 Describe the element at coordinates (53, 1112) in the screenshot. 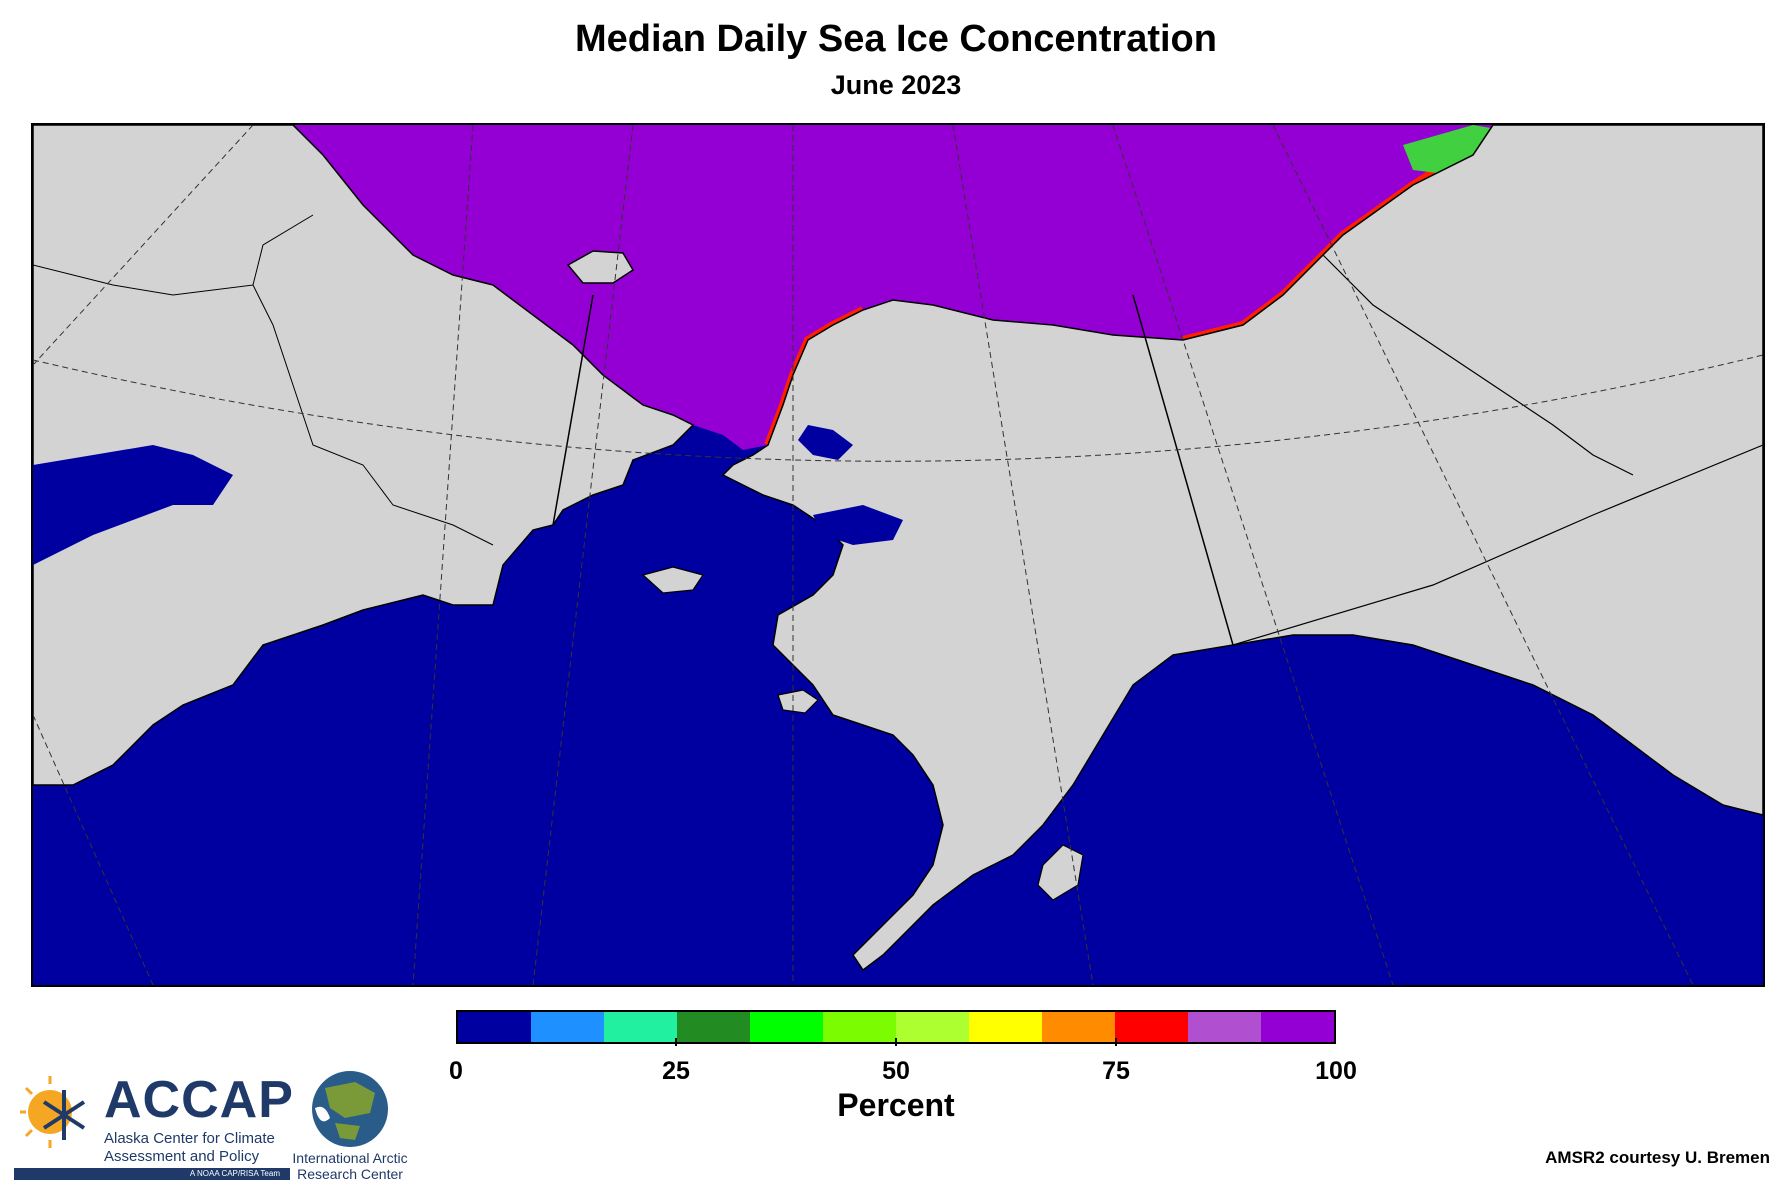

I see `sun-snowflake-icon` at that location.